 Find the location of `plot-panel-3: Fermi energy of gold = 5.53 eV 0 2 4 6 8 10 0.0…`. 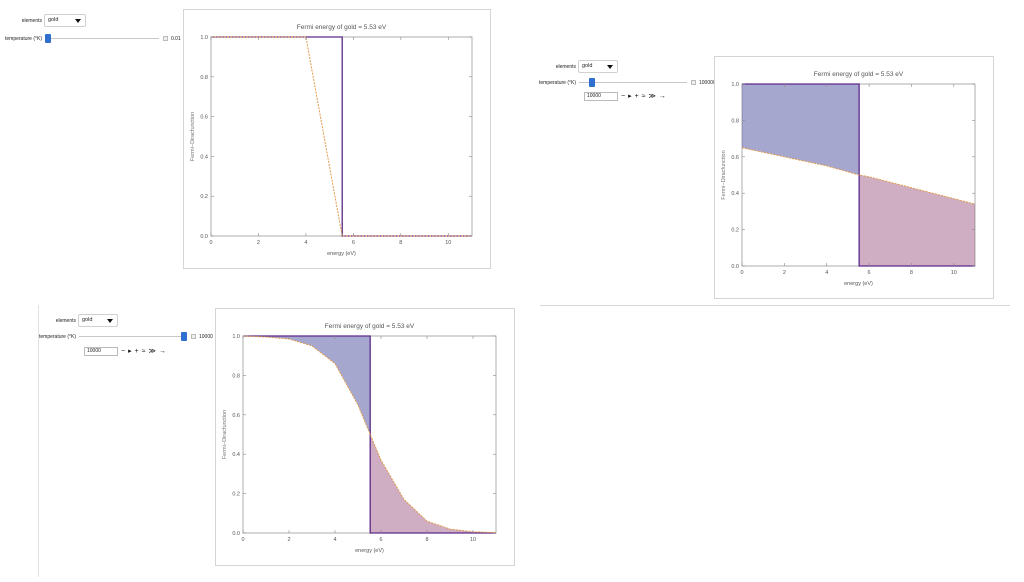

plot-panel-3: Fermi energy of gold = 5.53 eV 0 2 4 6 8 10 0.0… is located at coordinates (365, 437).